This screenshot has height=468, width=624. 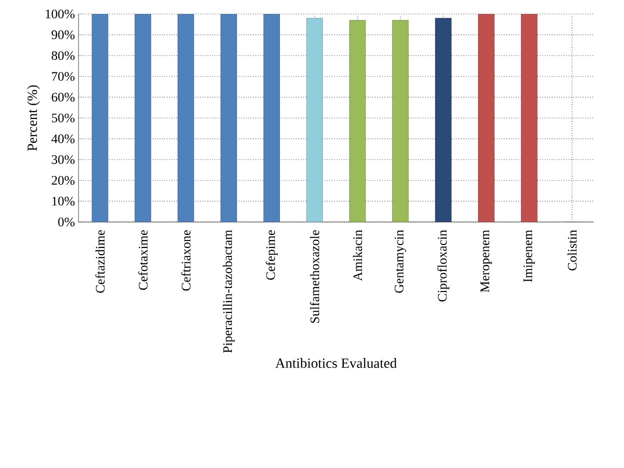 I want to click on x-tick-label: Piperacillin-tazobactam, so click(x=228, y=291).